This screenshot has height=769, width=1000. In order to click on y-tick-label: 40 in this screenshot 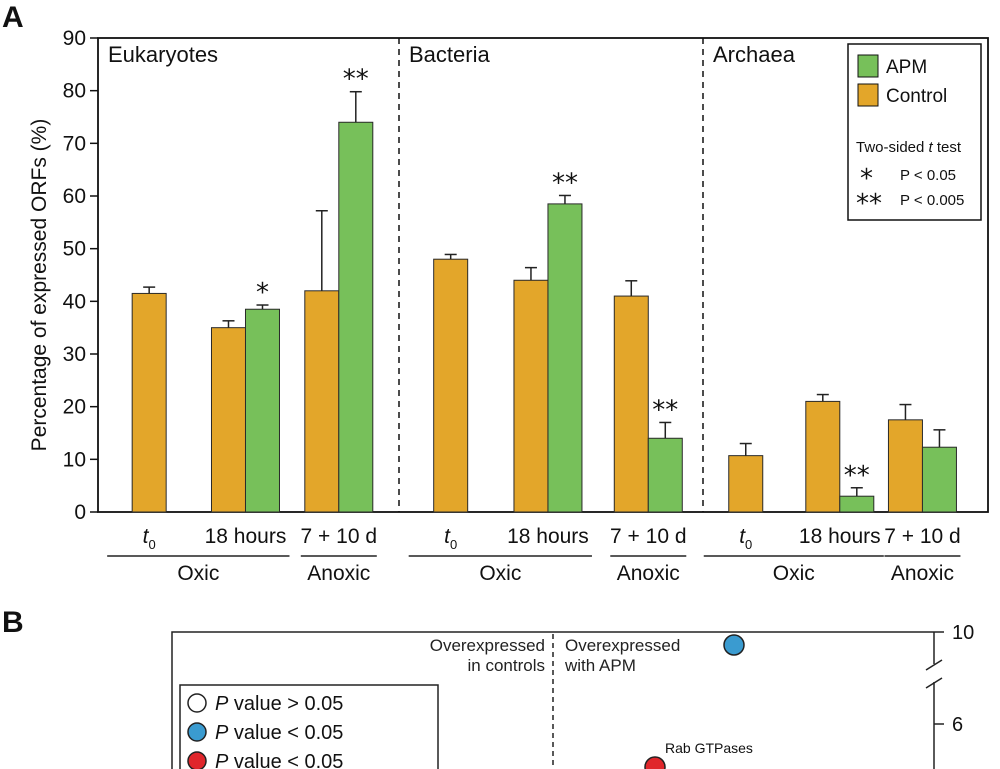, I will do `click(74, 301)`.